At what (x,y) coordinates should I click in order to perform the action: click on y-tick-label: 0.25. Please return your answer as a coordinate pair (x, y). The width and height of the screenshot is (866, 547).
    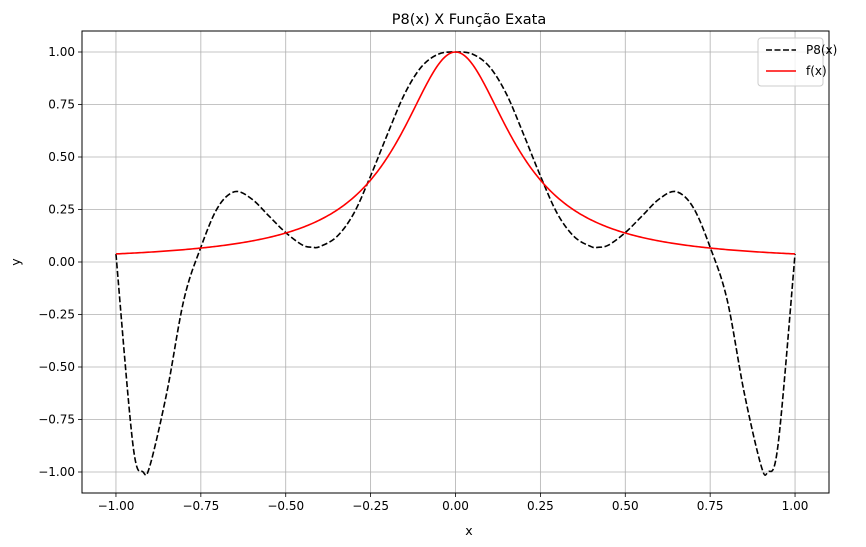
    Looking at the image, I should click on (61, 210).